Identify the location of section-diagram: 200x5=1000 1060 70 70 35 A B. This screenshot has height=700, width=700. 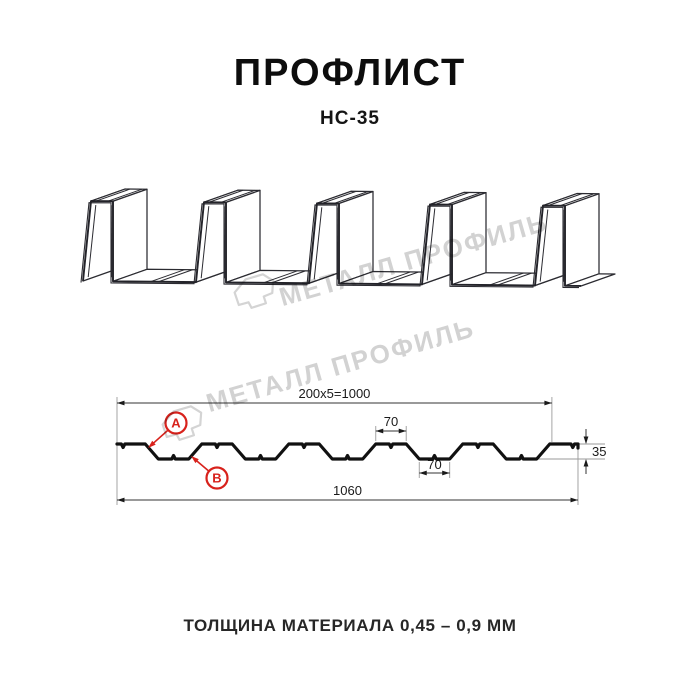
(360, 445).